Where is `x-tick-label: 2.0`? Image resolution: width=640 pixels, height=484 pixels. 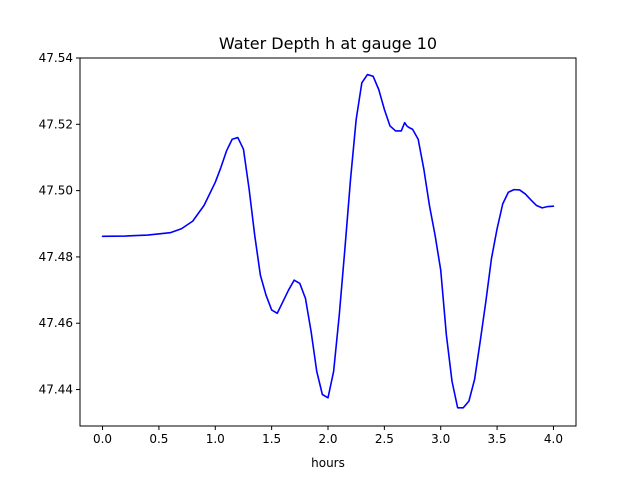
x-tick-label: 2.0 is located at coordinates (327, 439).